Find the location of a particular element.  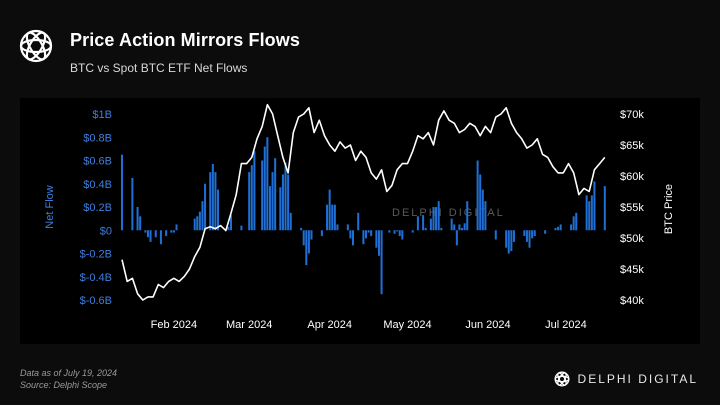

right-tick-label: $55k is located at coordinates (632, 208).